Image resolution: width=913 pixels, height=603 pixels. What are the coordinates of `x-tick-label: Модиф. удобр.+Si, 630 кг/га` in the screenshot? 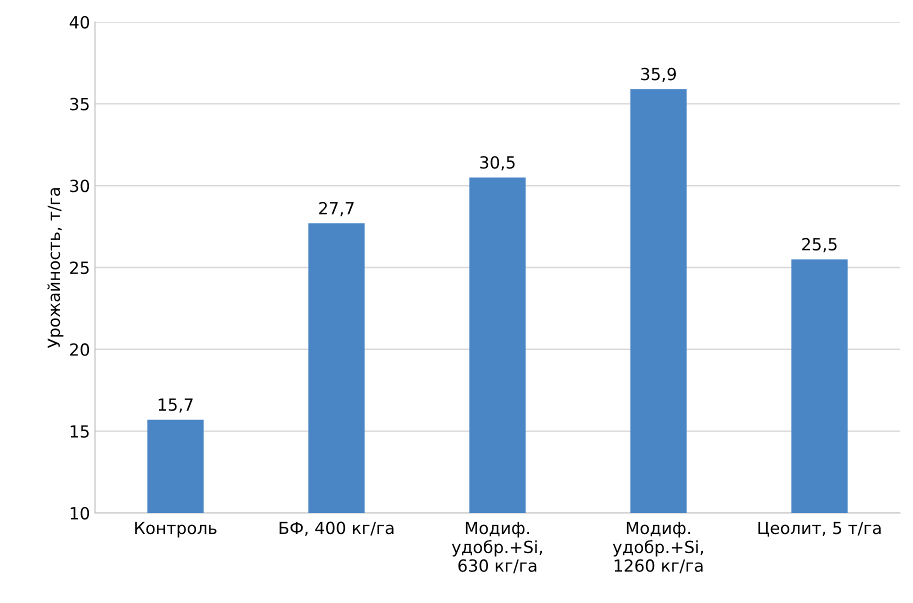 It's located at (497, 548).